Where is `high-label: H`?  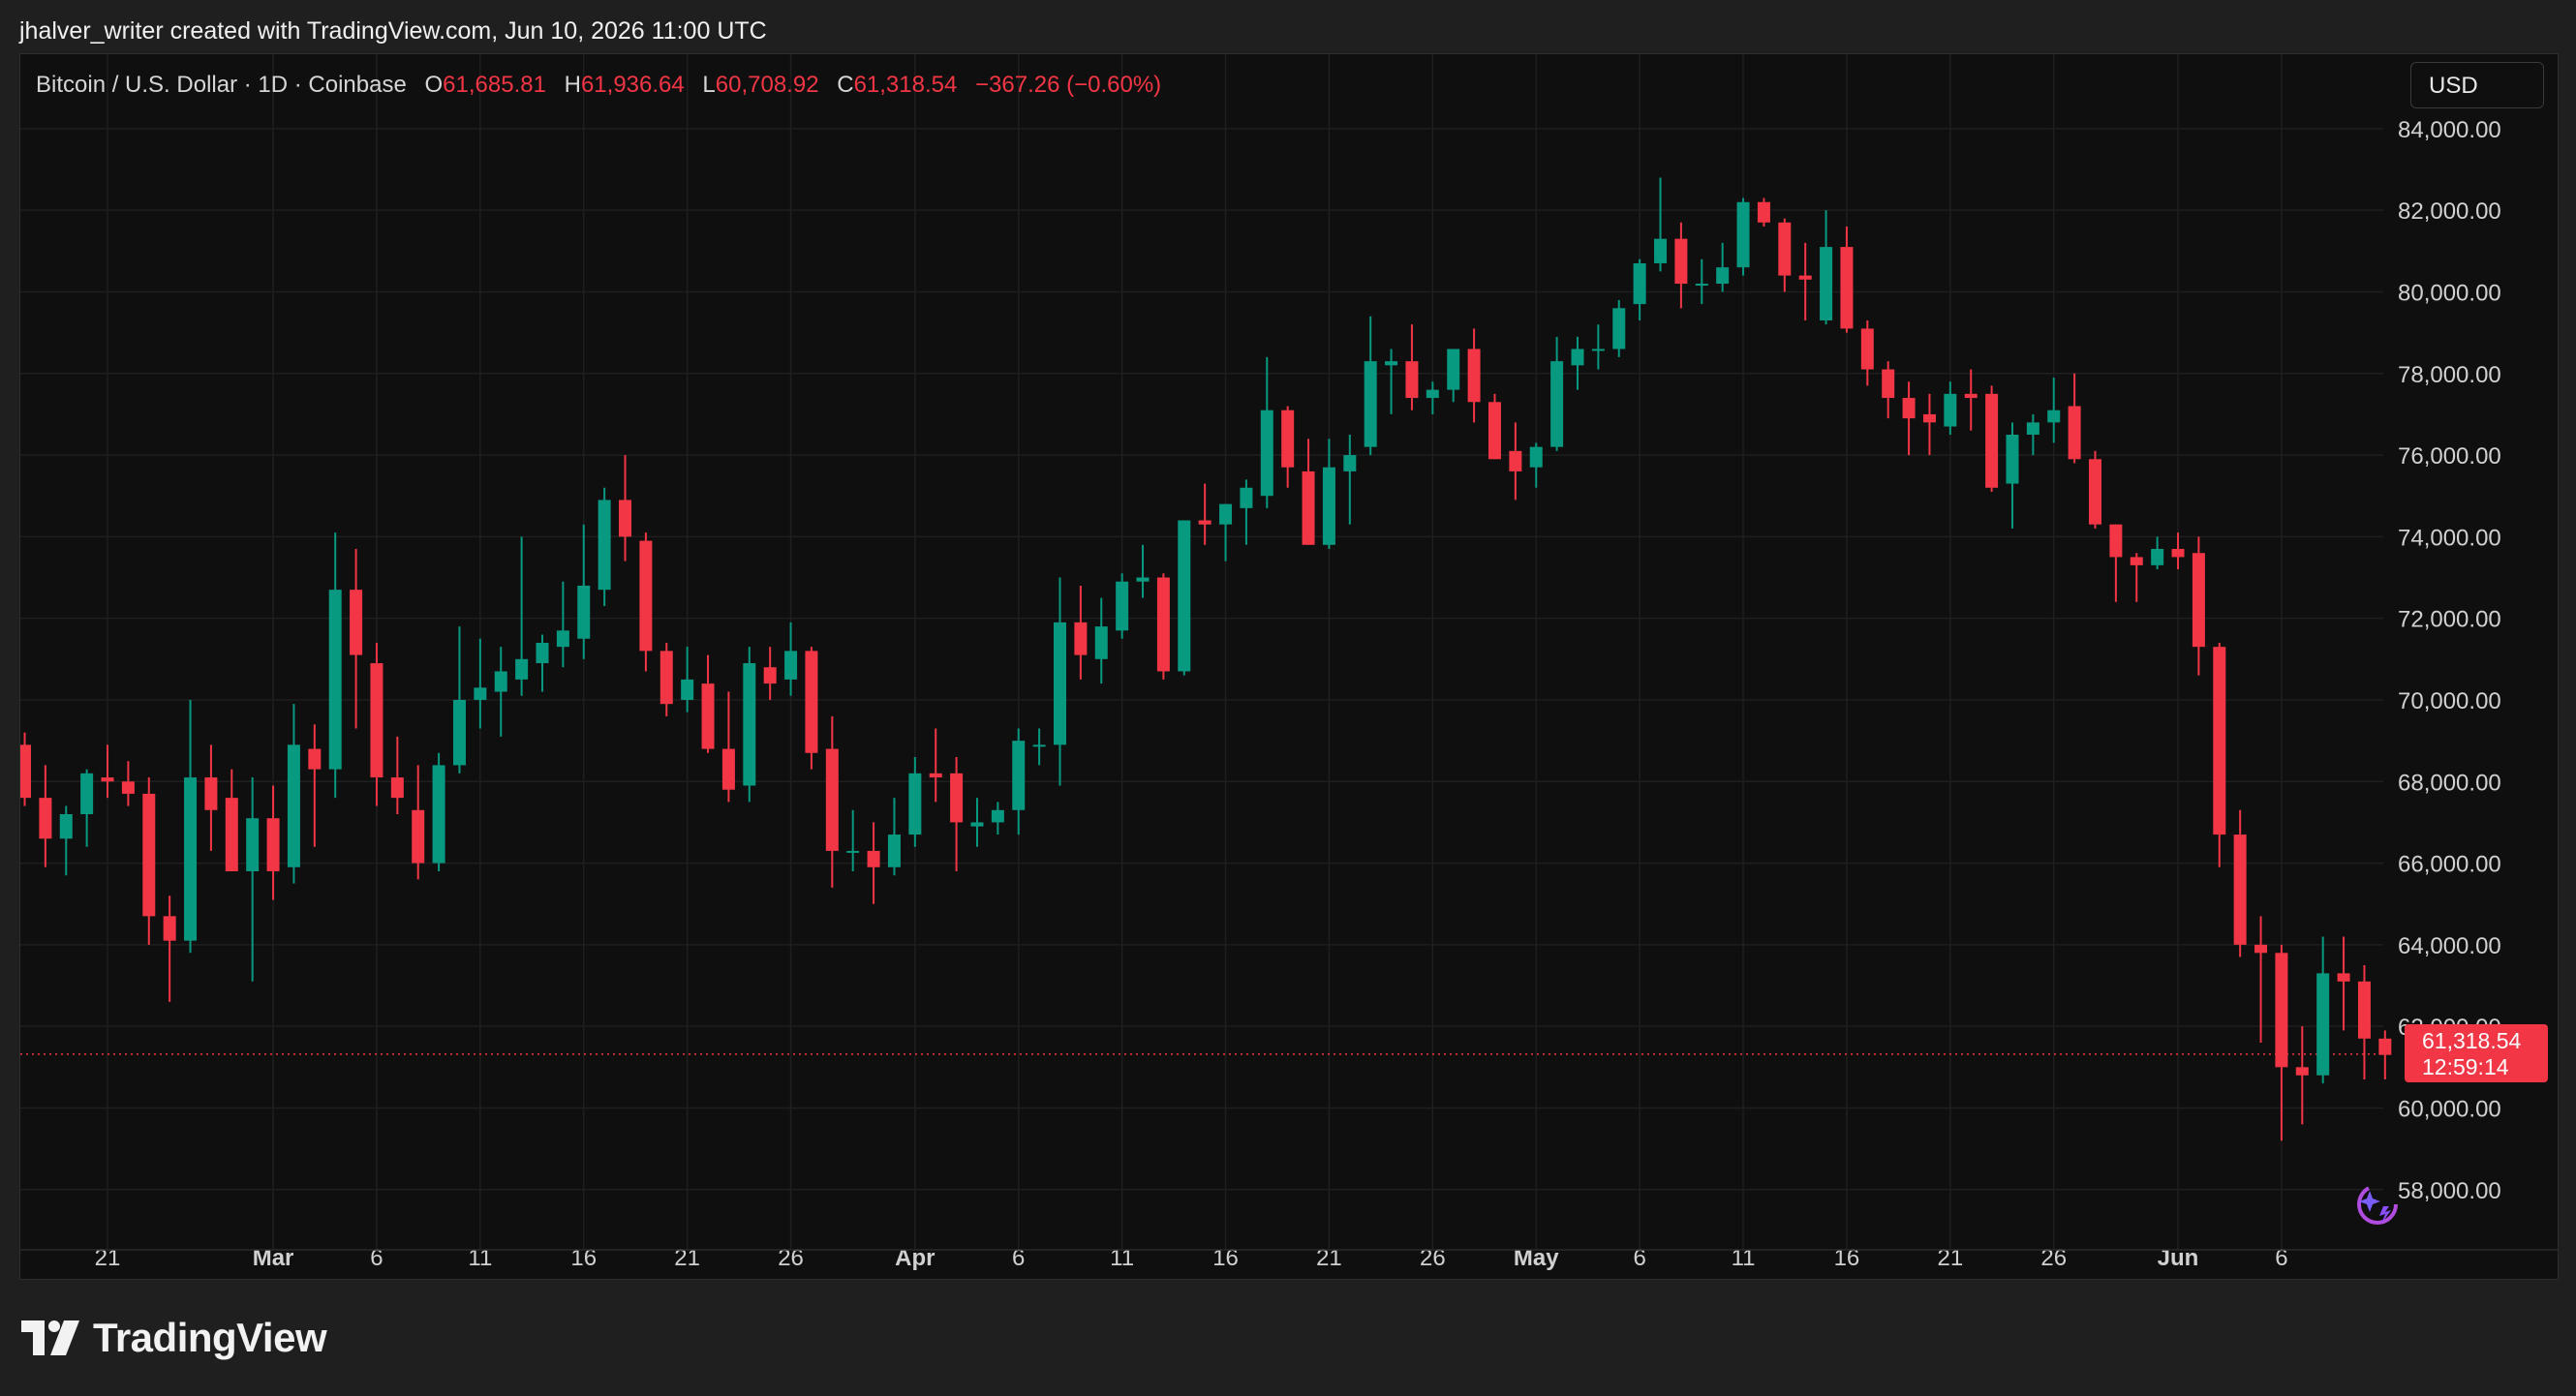
high-label: H is located at coordinates (572, 85).